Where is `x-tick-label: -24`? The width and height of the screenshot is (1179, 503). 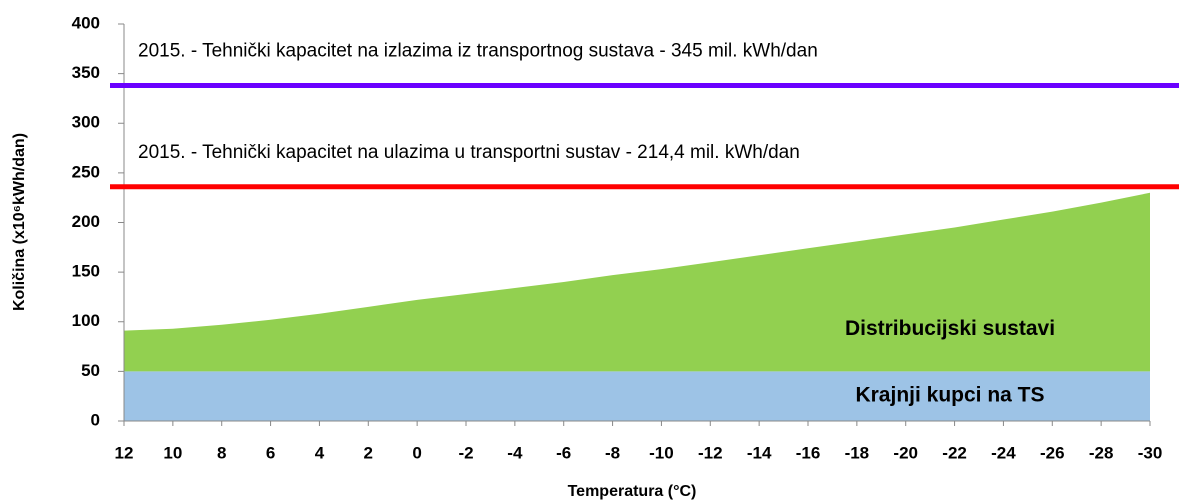 x-tick-label: -24 is located at coordinates (1003, 452).